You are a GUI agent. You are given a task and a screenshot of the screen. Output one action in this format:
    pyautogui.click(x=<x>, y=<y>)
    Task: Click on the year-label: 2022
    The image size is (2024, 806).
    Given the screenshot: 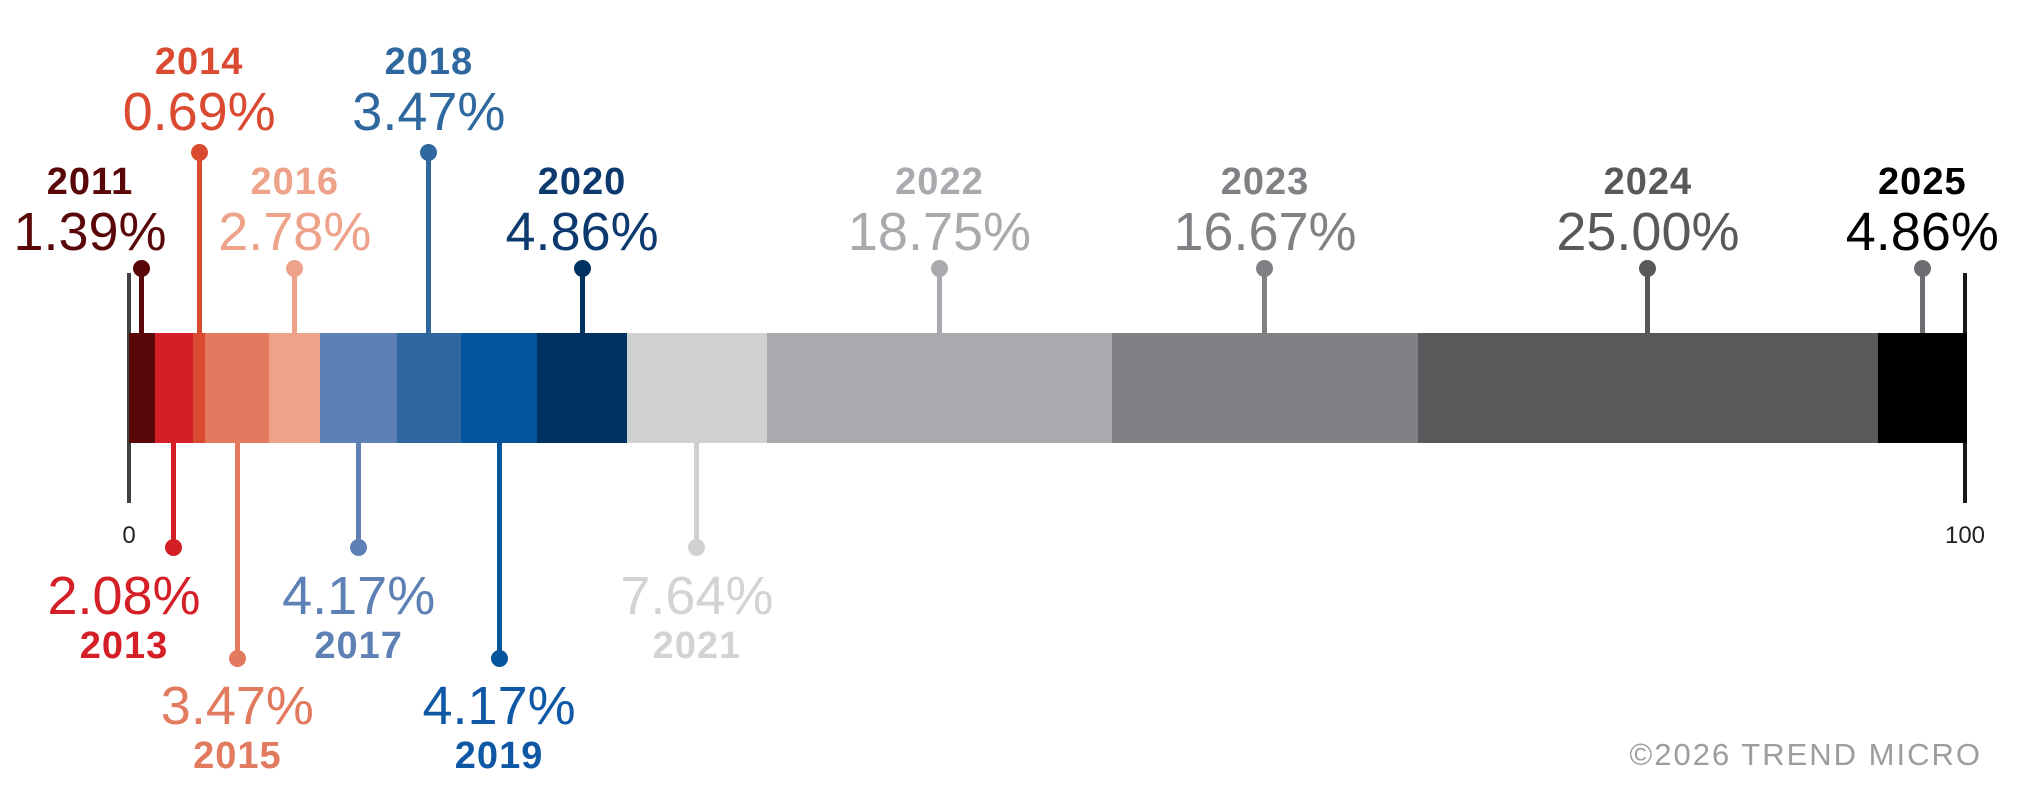 What is the action you would take?
    pyautogui.click(x=939, y=182)
    